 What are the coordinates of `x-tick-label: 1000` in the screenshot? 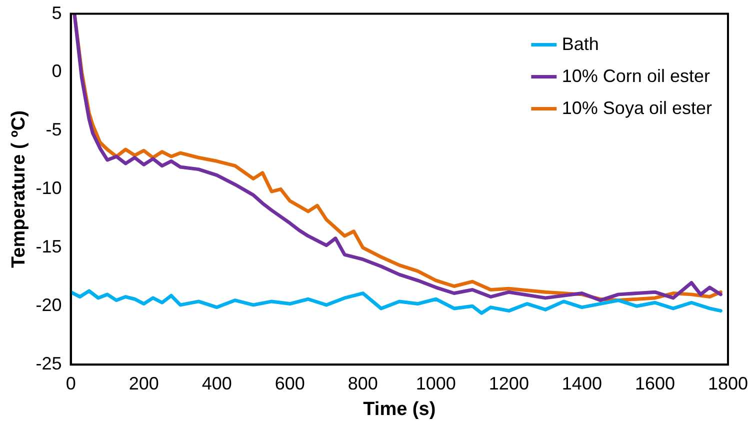 It's located at (436, 383).